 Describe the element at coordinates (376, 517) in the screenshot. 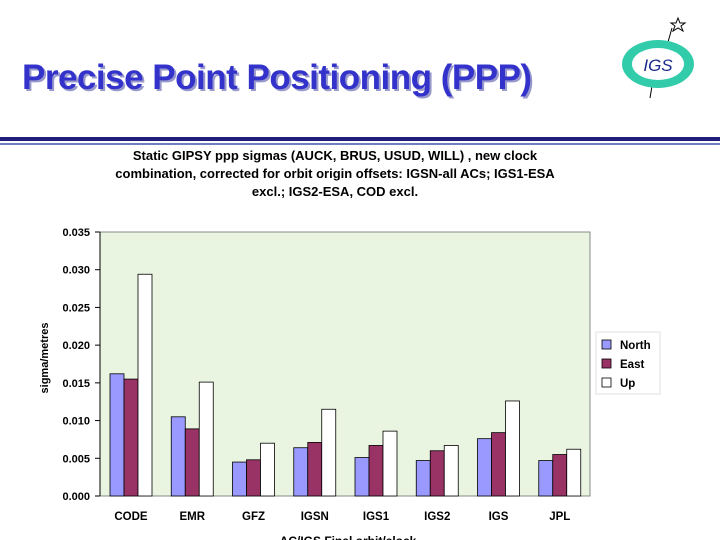

I see `x-tick-label: IGS1` at that location.